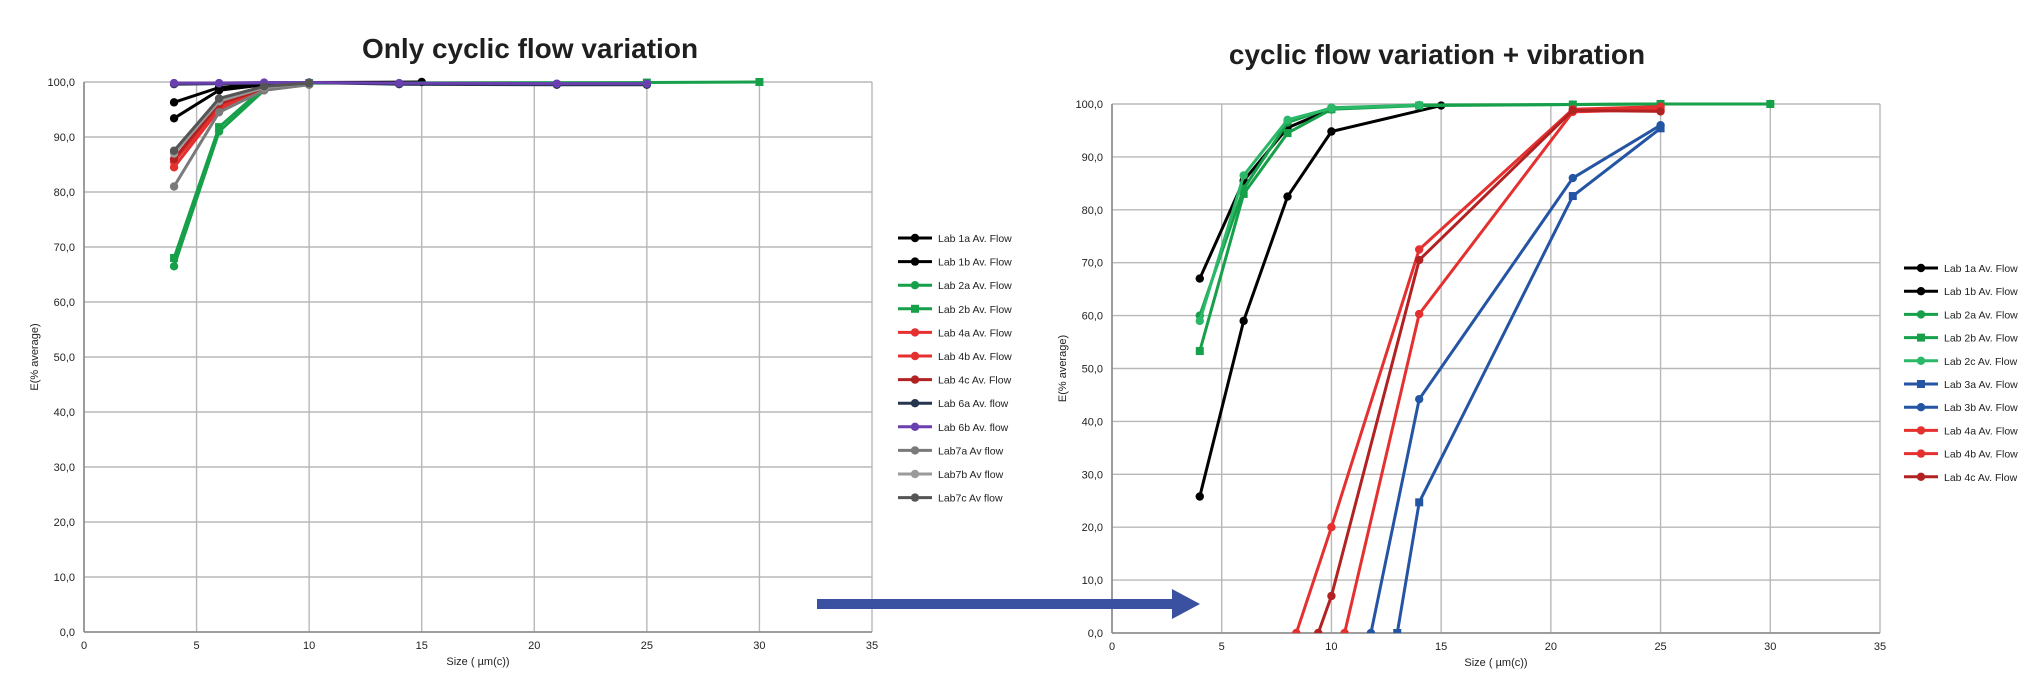  What do you see at coordinates (1981, 269) in the screenshot?
I see `legend-label: Lab 1a Av. Flow` at bounding box center [1981, 269].